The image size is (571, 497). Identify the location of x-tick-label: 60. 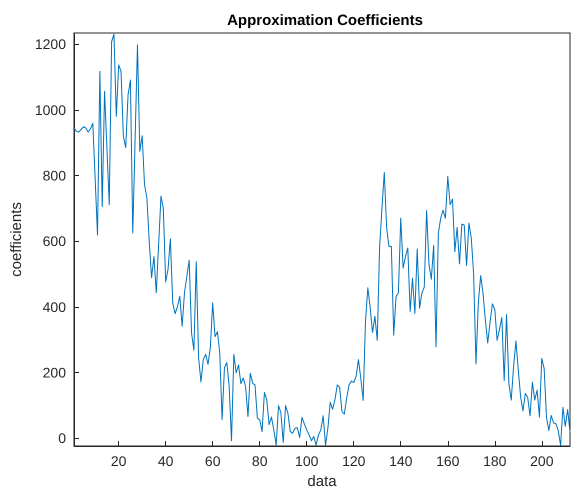
(212, 461).